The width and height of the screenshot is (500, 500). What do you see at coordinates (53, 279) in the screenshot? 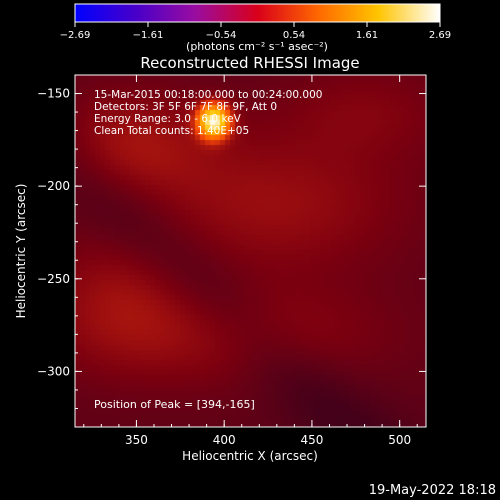
I see `y-tick-label: −250` at bounding box center [53, 279].